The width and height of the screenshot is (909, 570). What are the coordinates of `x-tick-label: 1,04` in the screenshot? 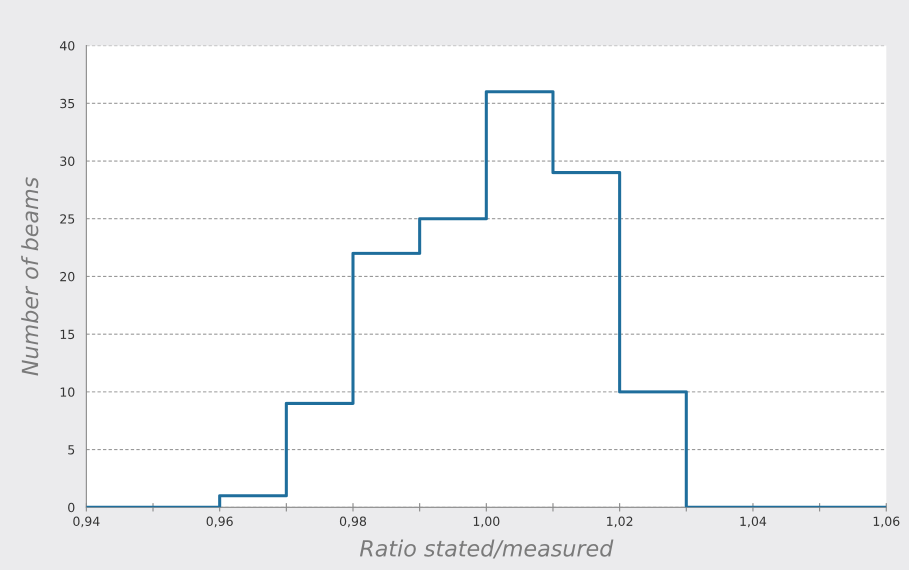 It's located at (753, 522).